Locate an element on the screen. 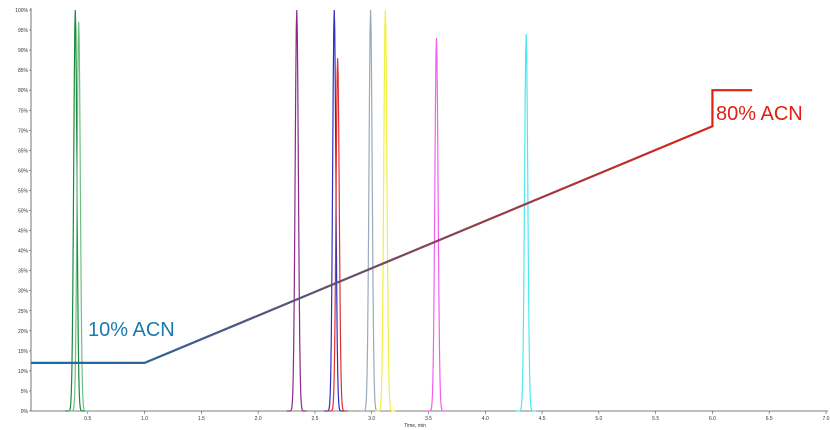 The height and width of the screenshot is (430, 830). x-tick-label: 2.0 is located at coordinates (258, 419).